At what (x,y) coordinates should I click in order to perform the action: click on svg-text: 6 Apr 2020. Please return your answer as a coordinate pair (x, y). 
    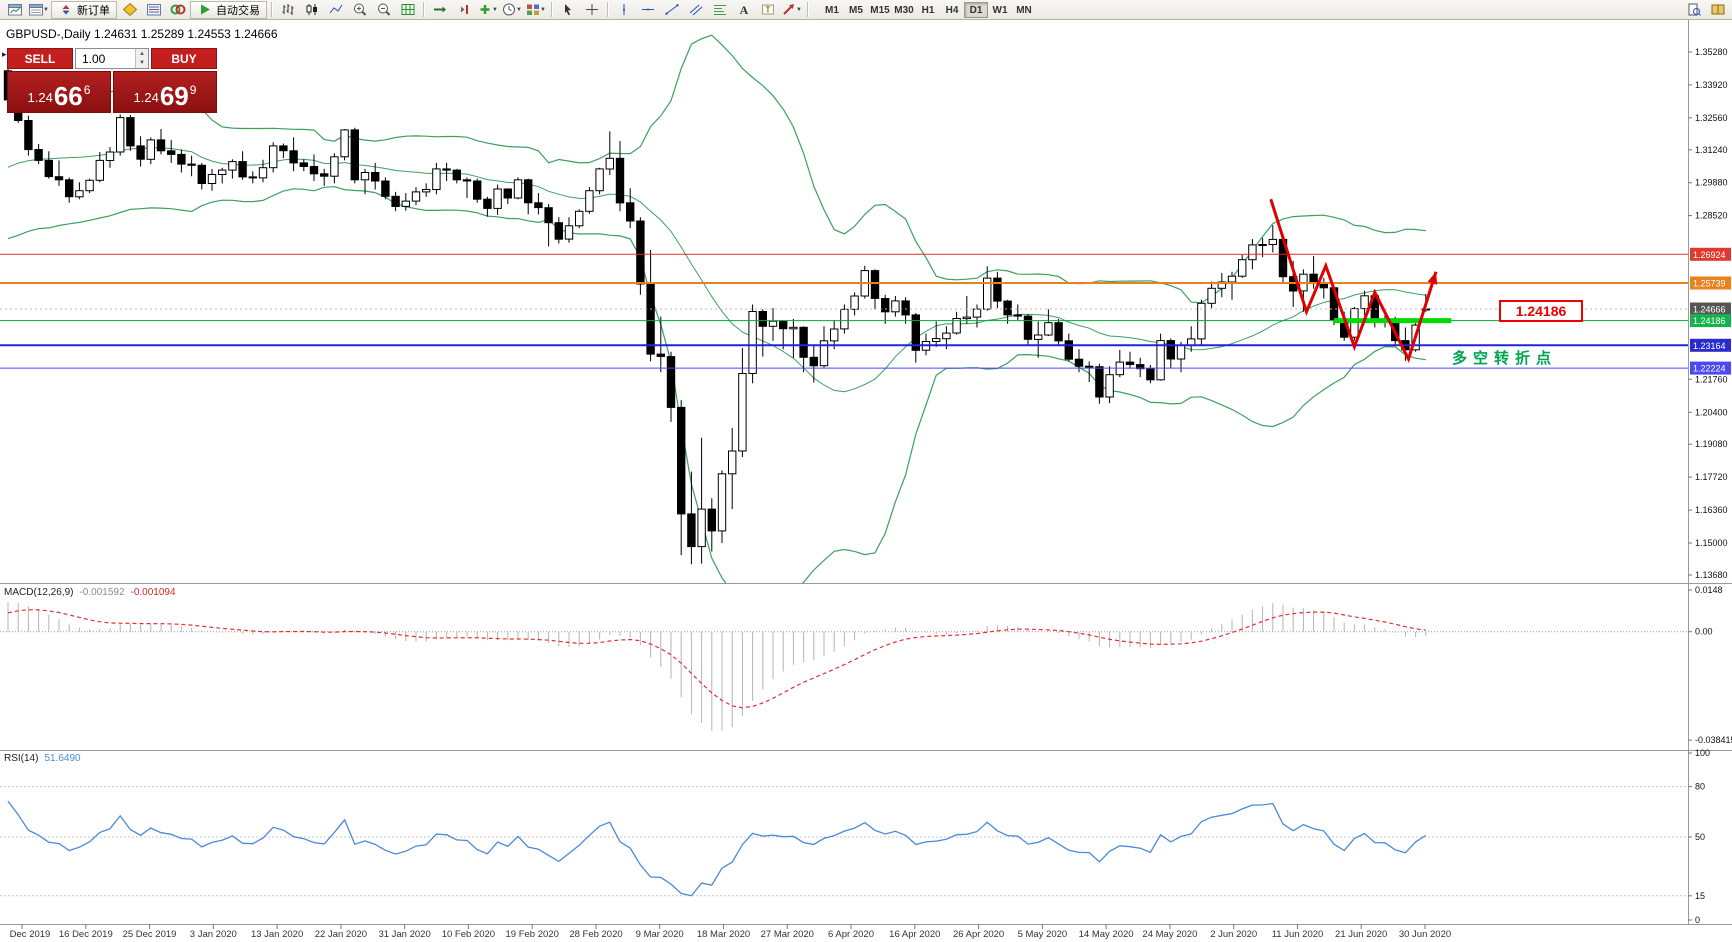
    Looking at the image, I should click on (851, 934).